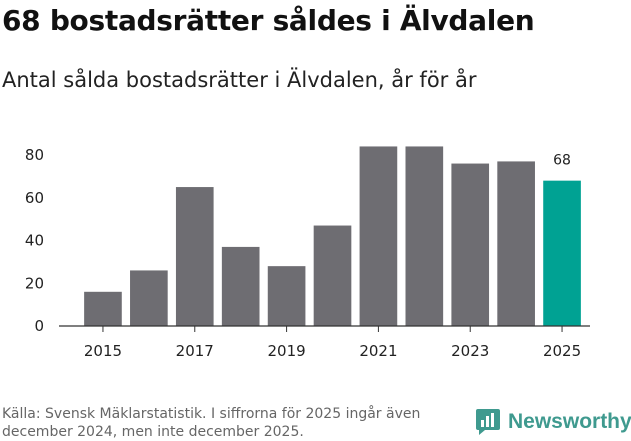  I want to click on bar-2015, so click(103, 308).